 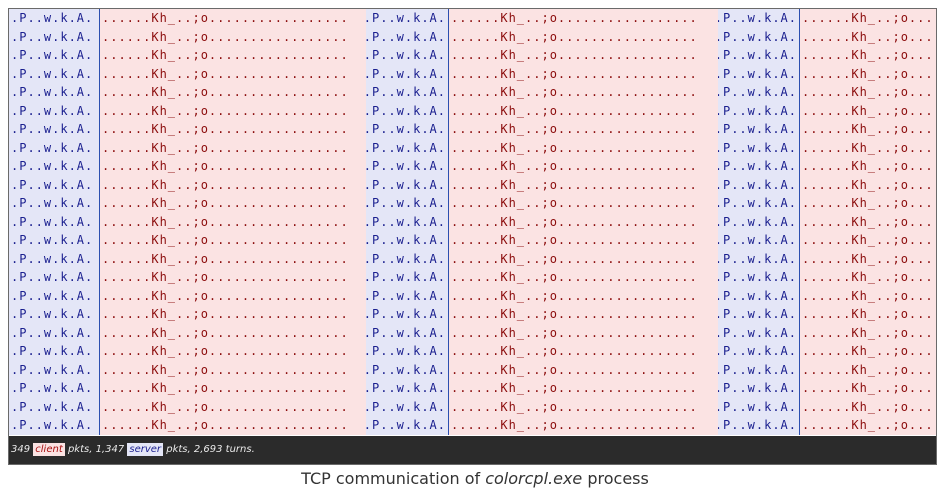 I want to click on caption-suffix: process, so click(x=615, y=478).